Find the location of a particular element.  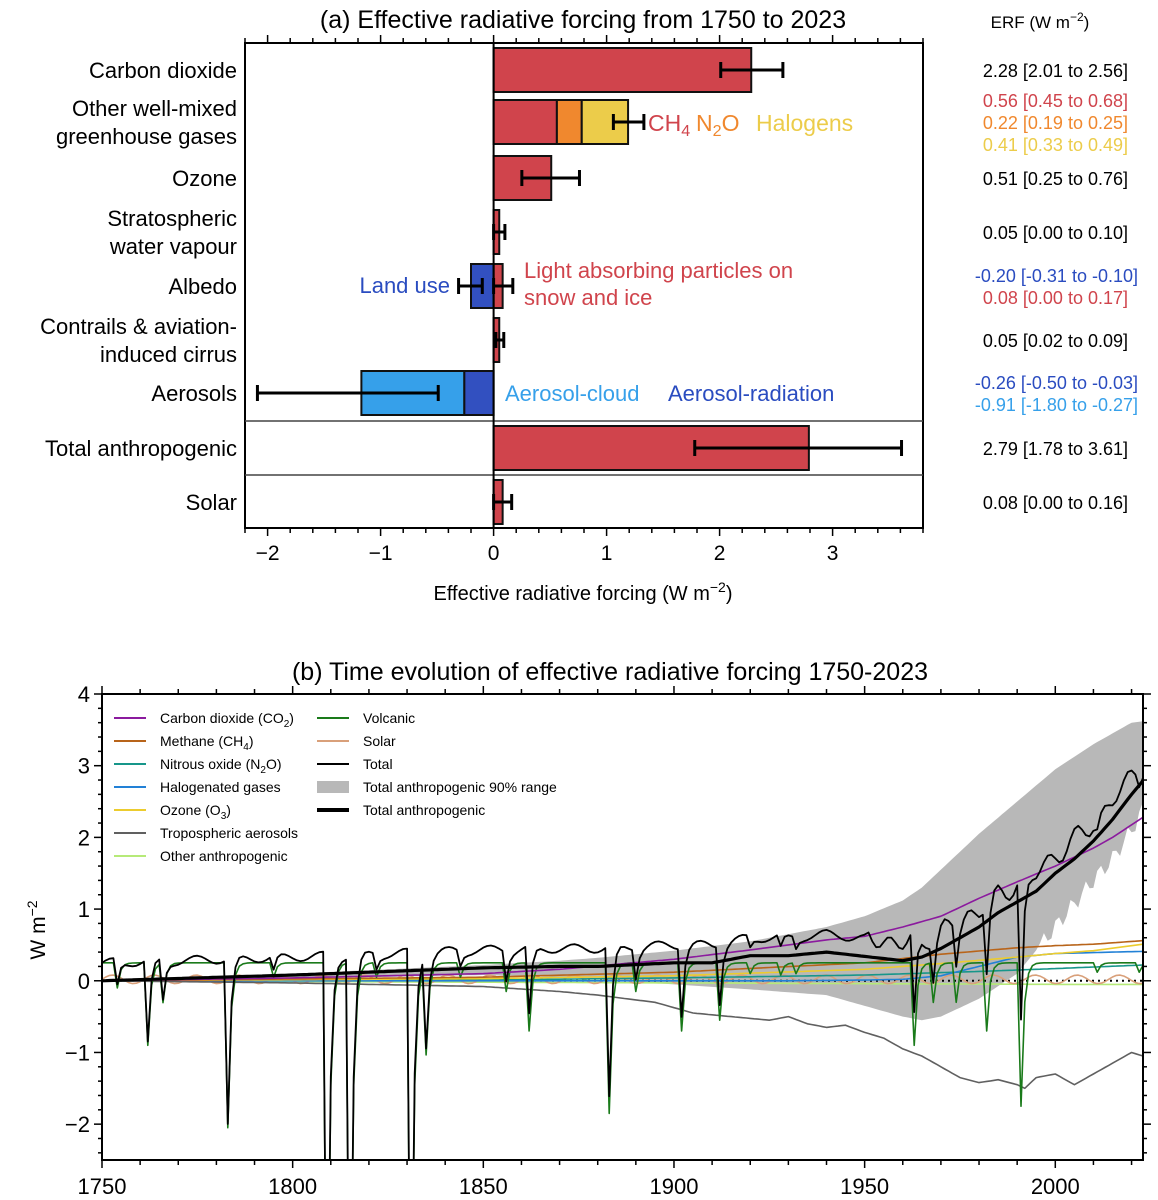

series-line-tropospheric-aerosols is located at coordinates (622, 1035).